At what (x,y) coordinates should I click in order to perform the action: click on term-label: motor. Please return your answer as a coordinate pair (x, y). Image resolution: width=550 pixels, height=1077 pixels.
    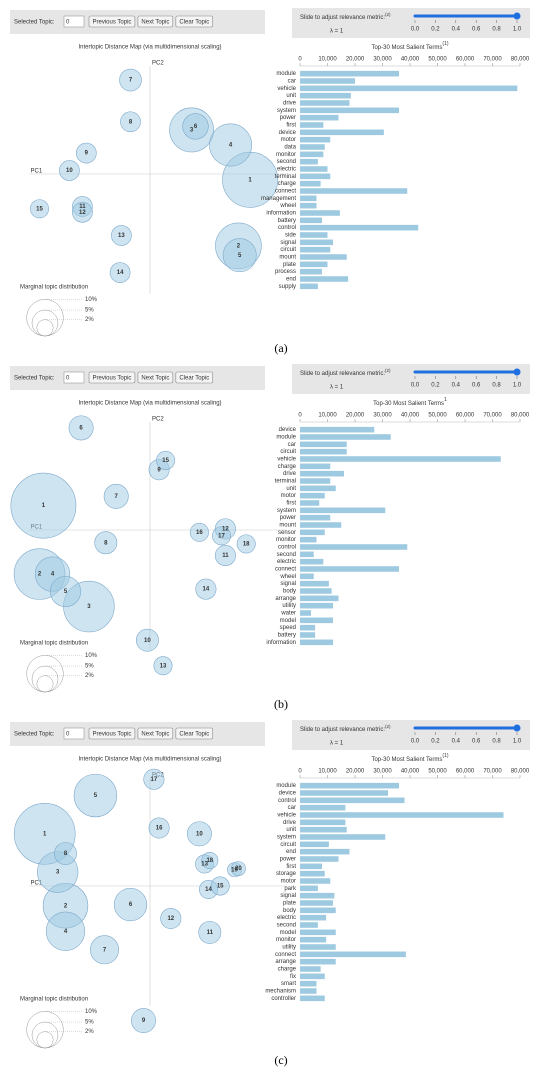
    Looking at the image, I should click on (288, 496).